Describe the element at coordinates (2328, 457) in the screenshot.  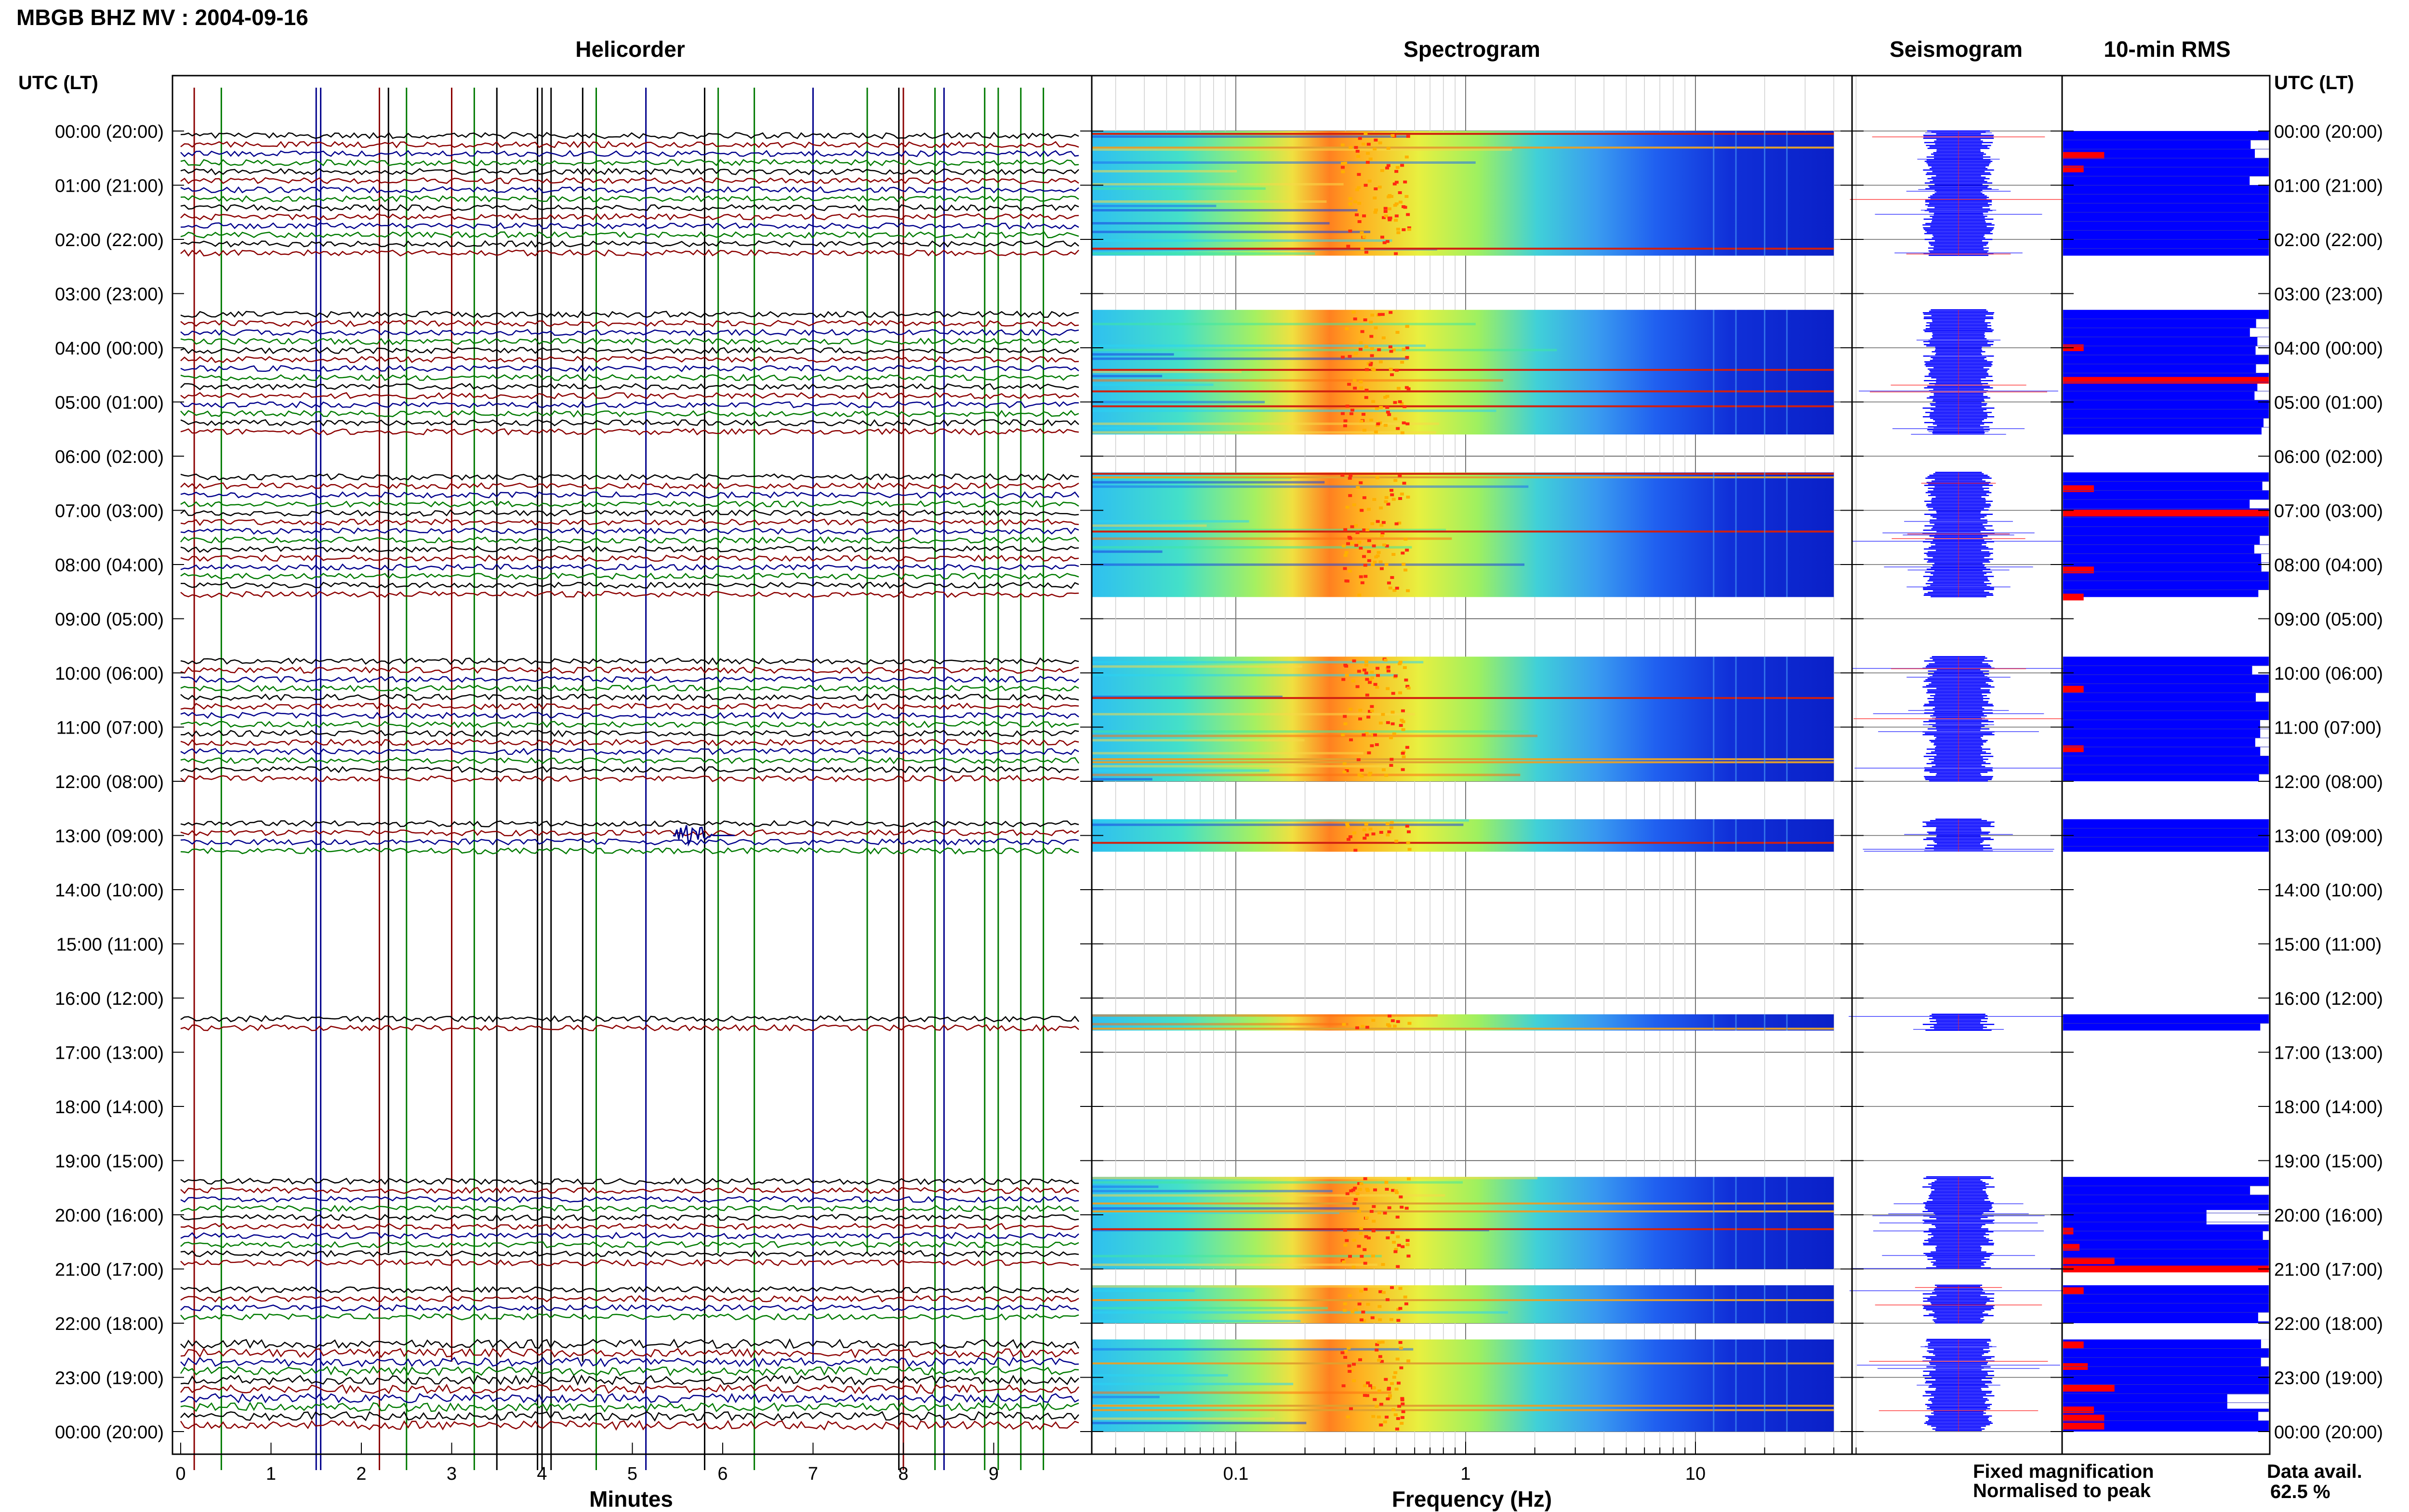
I see `y-tick-label-right: 06:00 (02:00)` at that location.